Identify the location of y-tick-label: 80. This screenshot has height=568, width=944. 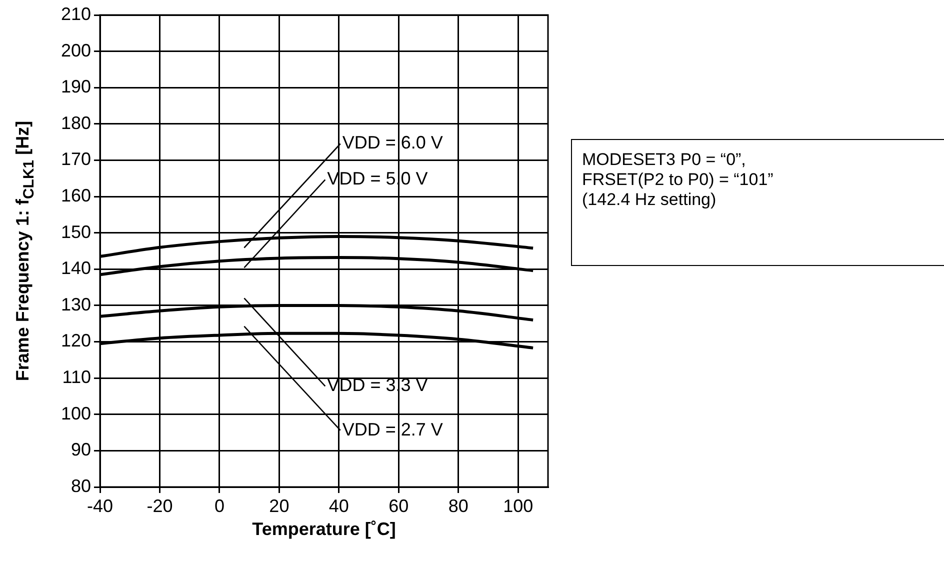
(80, 486).